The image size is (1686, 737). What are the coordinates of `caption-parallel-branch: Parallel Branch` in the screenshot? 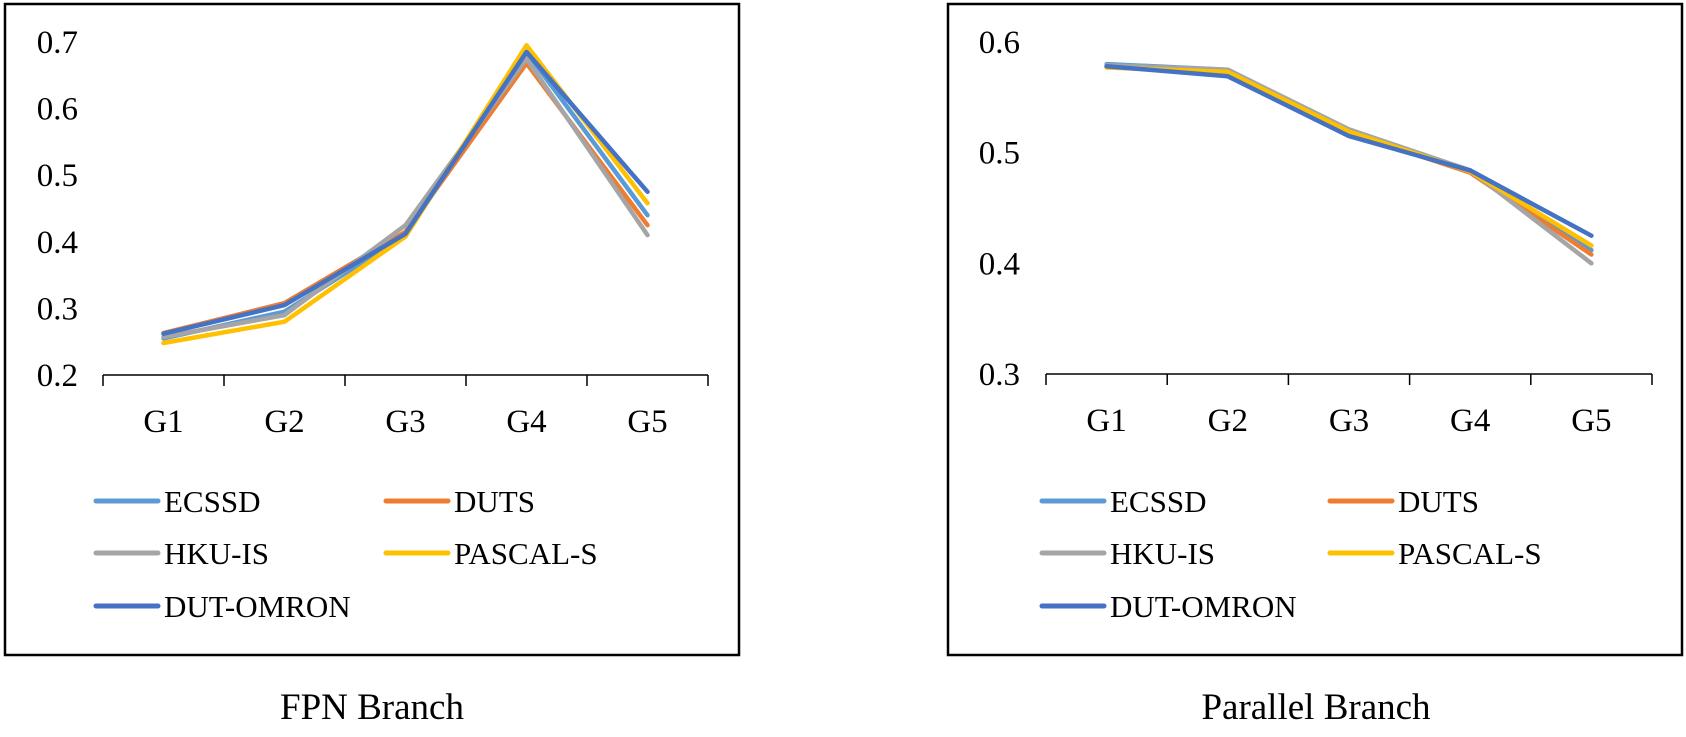 It's located at (1316, 707).